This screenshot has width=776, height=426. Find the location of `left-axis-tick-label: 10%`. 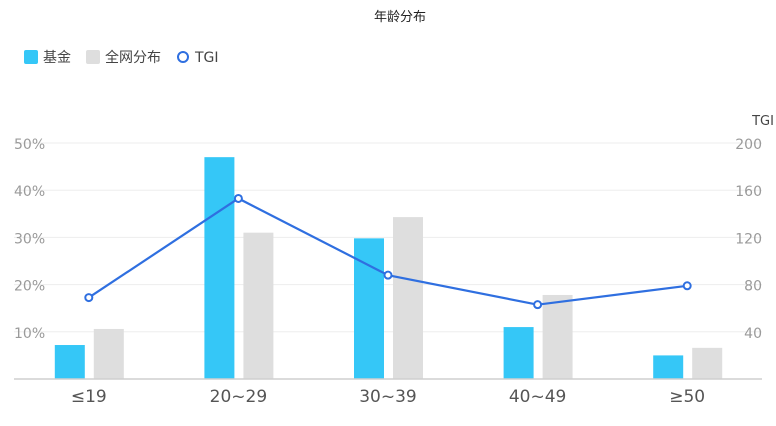

left-axis-tick-label: 10% is located at coordinates (29, 334).